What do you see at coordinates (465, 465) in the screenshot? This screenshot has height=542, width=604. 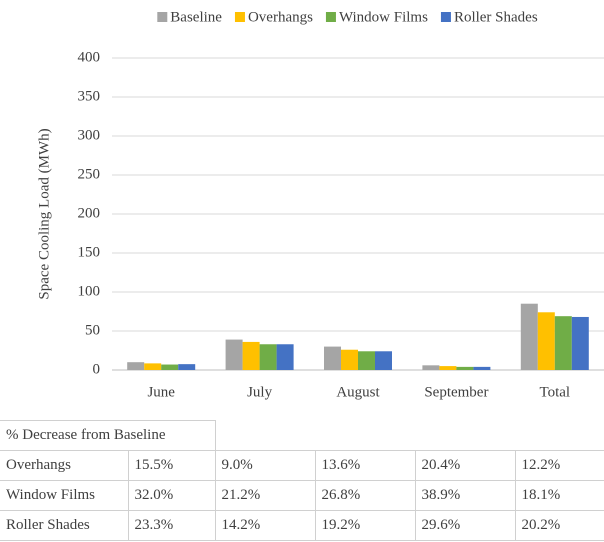 I see `table-cell: 20.4%` at bounding box center [465, 465].